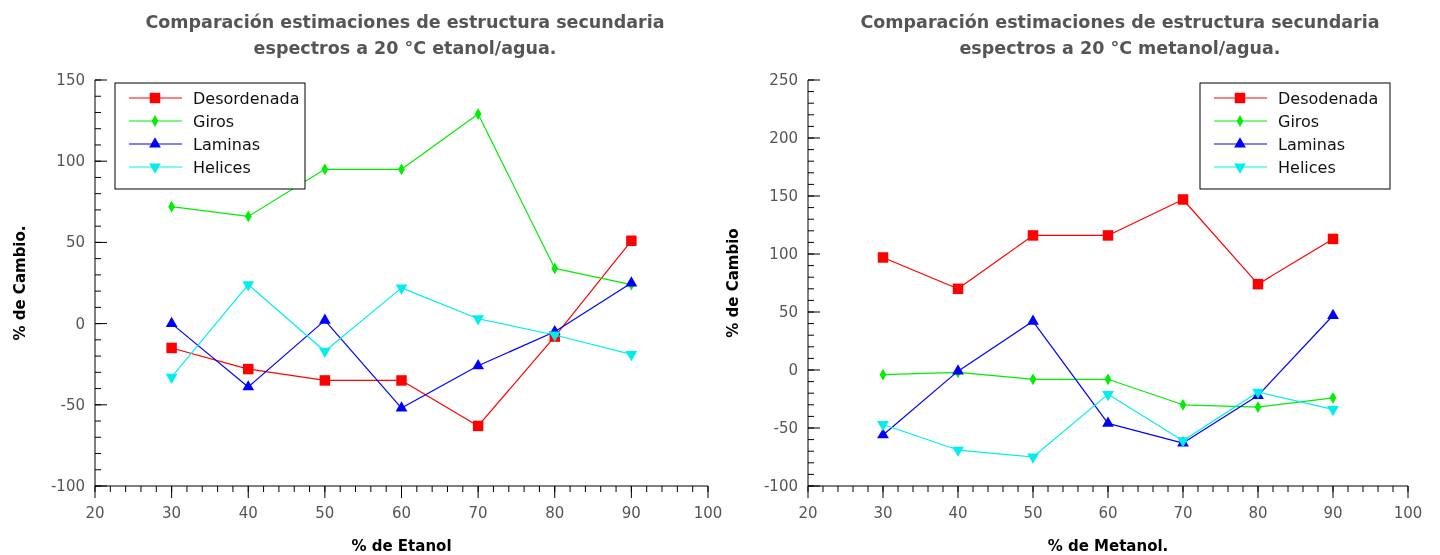 Image resolution: width=1440 pixels, height=555 pixels. What do you see at coordinates (1108, 546) in the screenshot?
I see `x-axis-title: % de Metanol.` at bounding box center [1108, 546].